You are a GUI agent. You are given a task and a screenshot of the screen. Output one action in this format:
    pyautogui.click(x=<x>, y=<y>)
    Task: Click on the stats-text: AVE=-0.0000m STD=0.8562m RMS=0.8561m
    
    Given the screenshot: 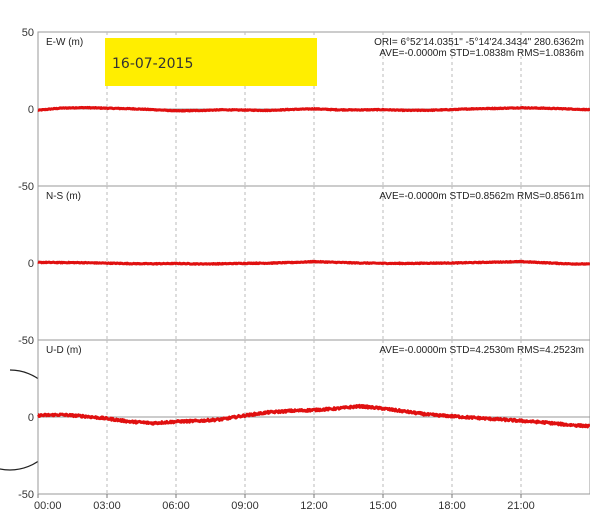 What is the action you would take?
    pyautogui.click(x=481, y=196)
    